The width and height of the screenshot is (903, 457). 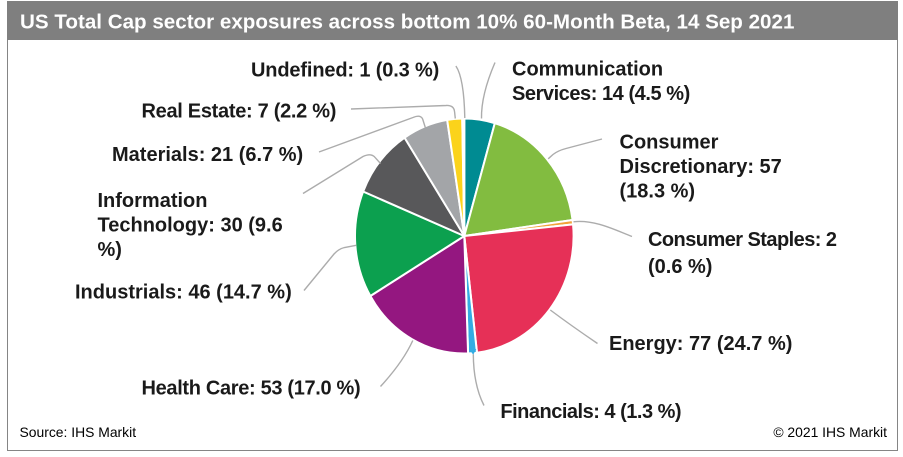 What do you see at coordinates (251, 389) in the screenshot?
I see `svg-text: Health Care: 53 (17.0 %)` at bounding box center [251, 389].